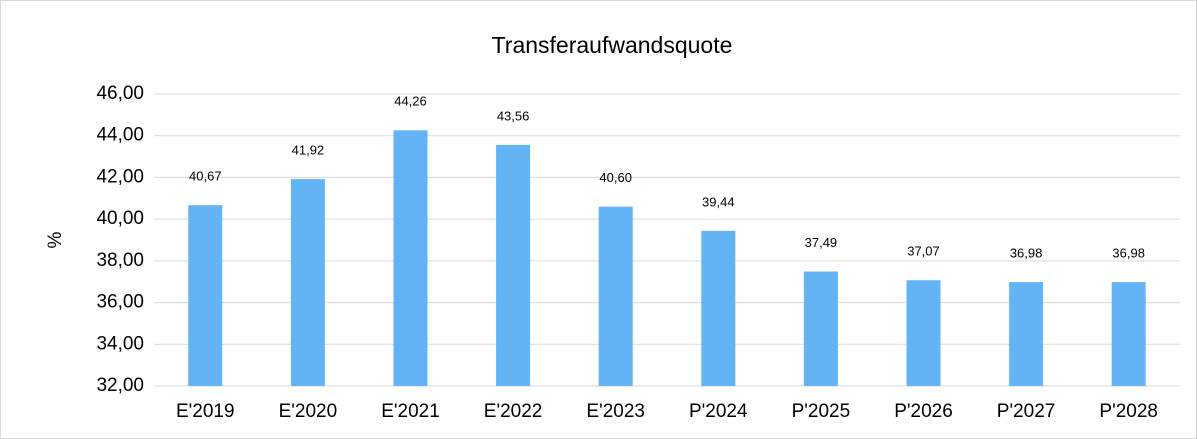  I want to click on data-label: 40,67, so click(205, 176).